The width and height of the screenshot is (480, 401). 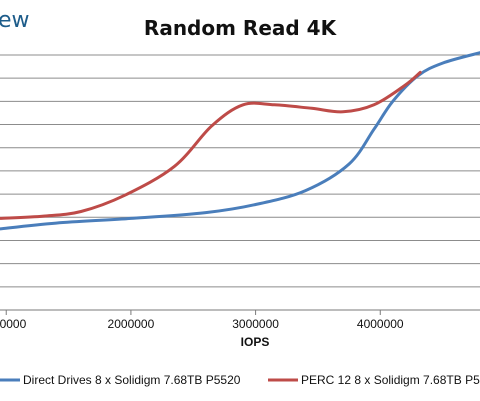 What do you see at coordinates (240, 312) in the screenshot?
I see `axes` at bounding box center [240, 312].